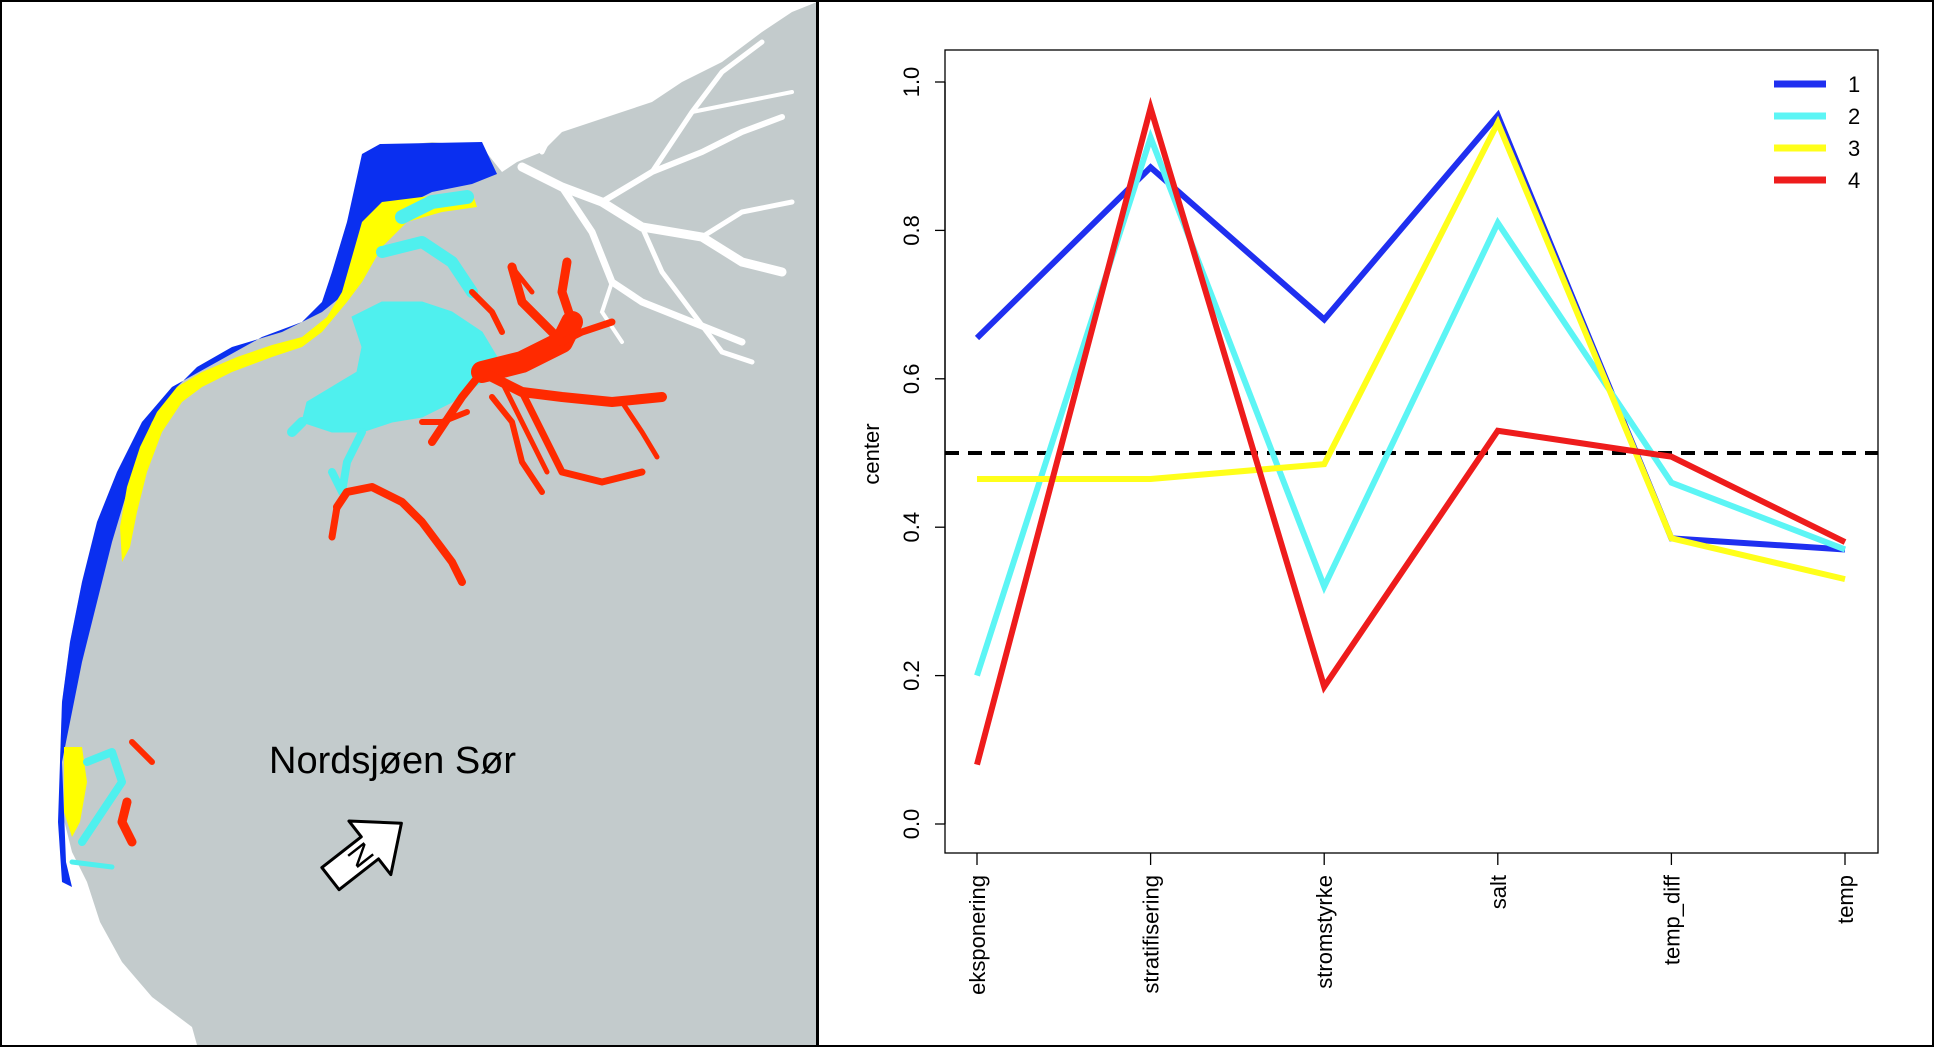 This screenshot has height=1047, width=1934. I want to click on cluster-2-area, so click(283, 530).